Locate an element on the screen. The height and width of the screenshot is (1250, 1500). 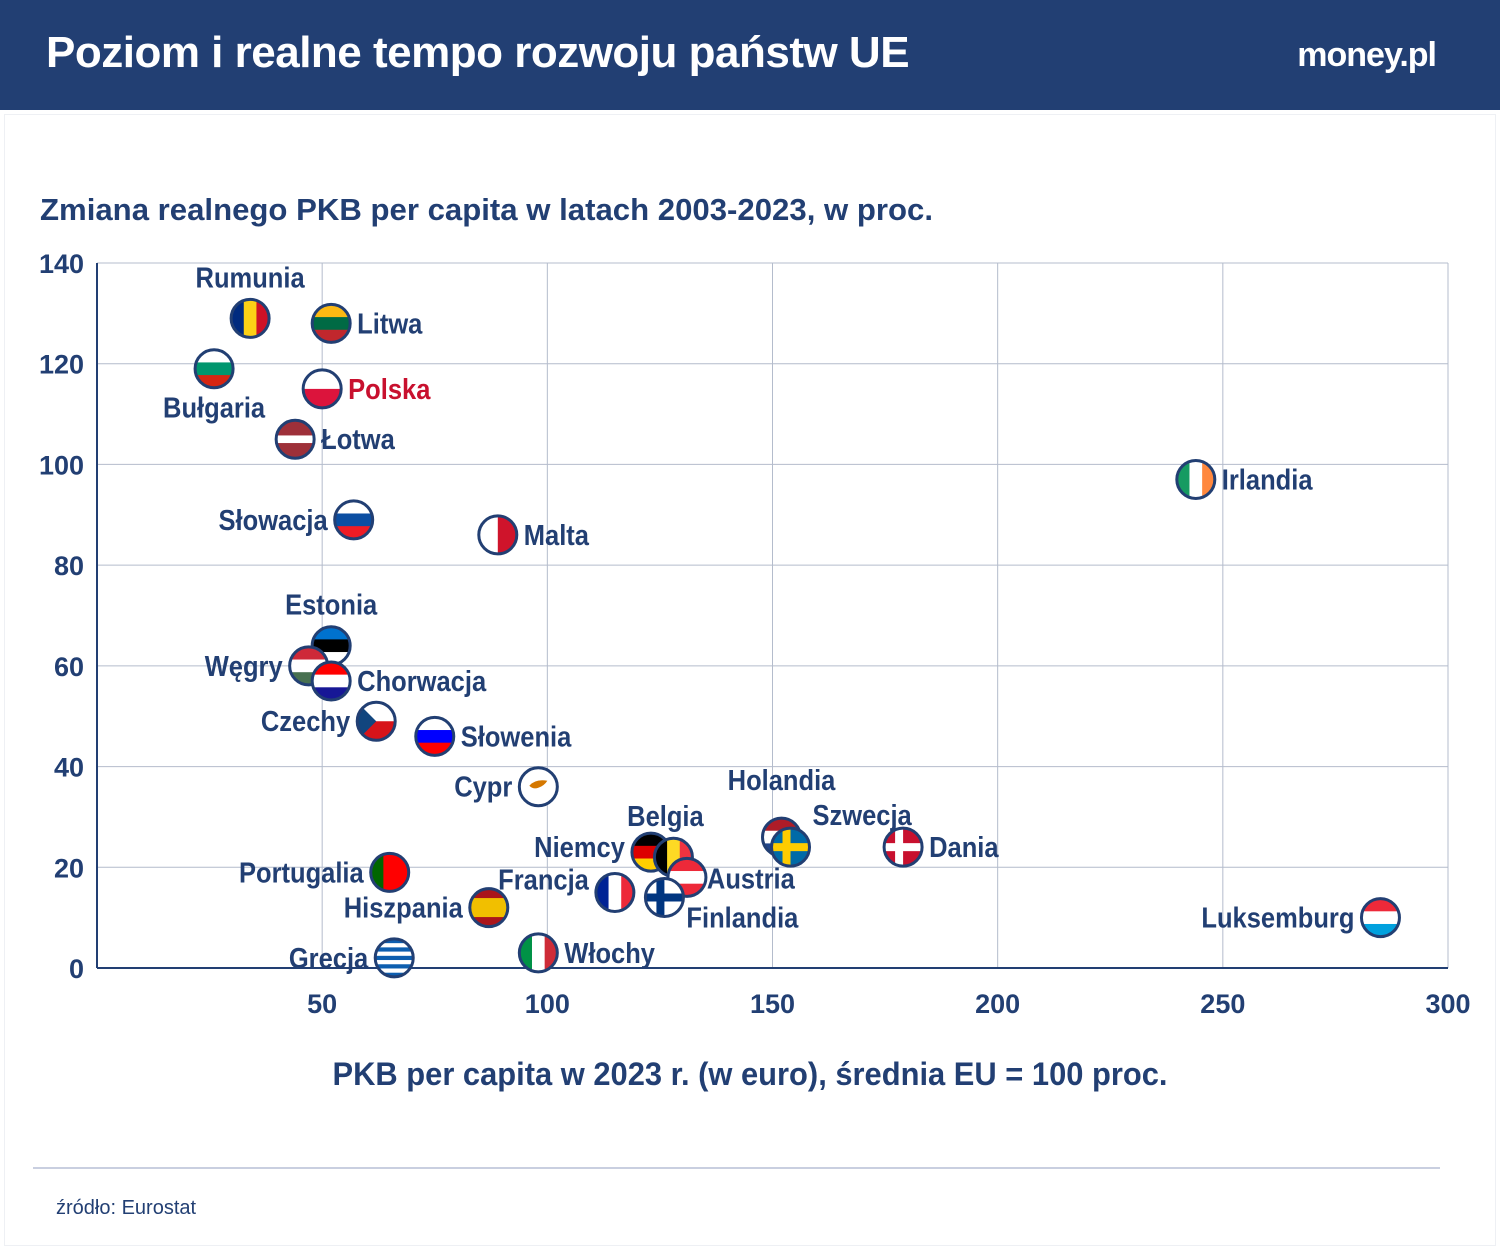
point-label: Irlandia is located at coordinates (1267, 479).